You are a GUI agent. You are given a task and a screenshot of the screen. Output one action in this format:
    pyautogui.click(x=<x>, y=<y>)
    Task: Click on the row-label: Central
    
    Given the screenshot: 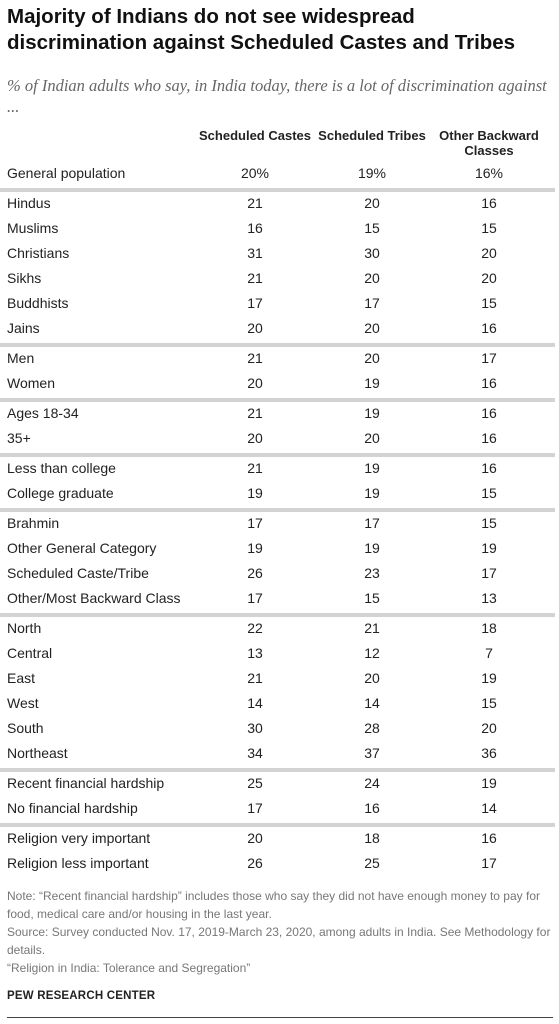 What is the action you would take?
    pyautogui.click(x=30, y=653)
    